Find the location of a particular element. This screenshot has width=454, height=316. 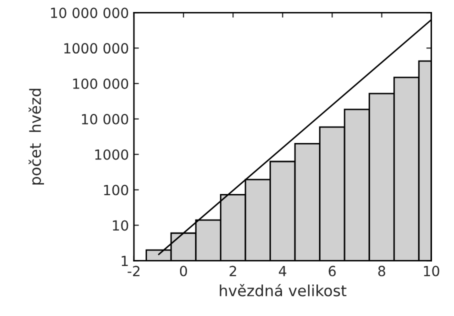

y-tick-label: 10 is located at coordinates (120, 225).